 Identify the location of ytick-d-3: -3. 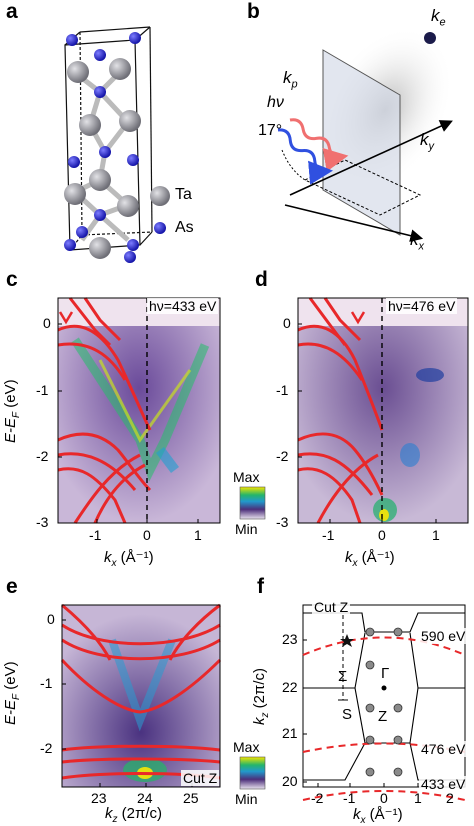
(282, 522).